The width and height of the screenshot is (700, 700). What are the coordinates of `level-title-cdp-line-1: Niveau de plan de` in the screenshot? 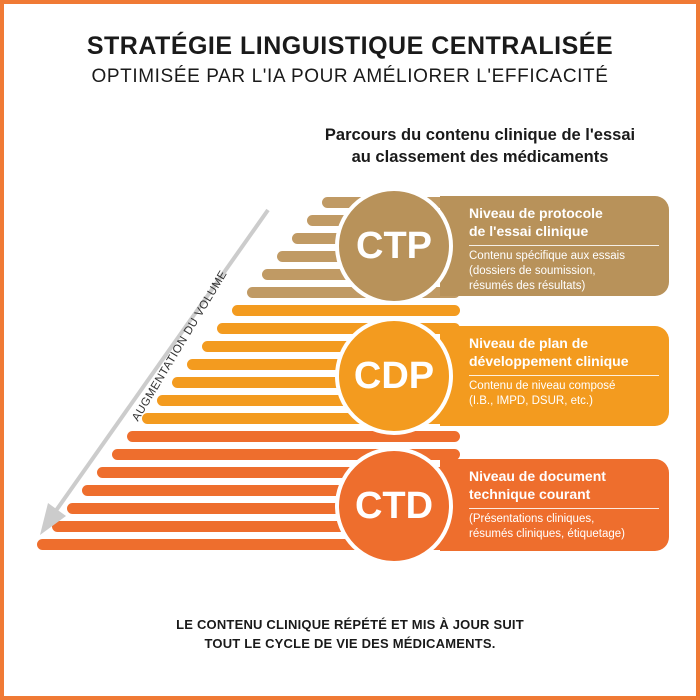 It's located at (529, 343).